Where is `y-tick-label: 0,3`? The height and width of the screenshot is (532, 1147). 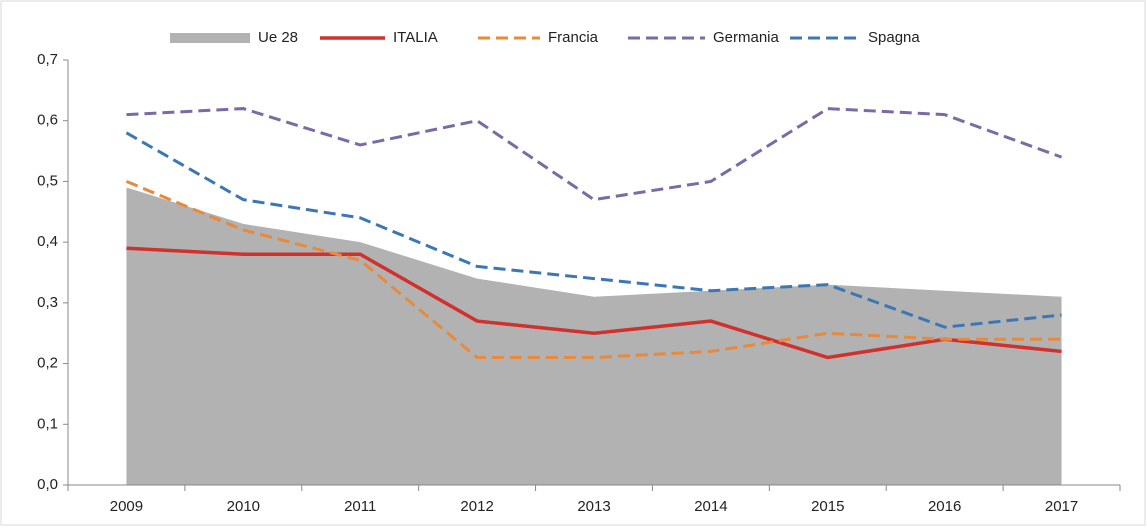 y-tick-label: 0,3 is located at coordinates (47, 302).